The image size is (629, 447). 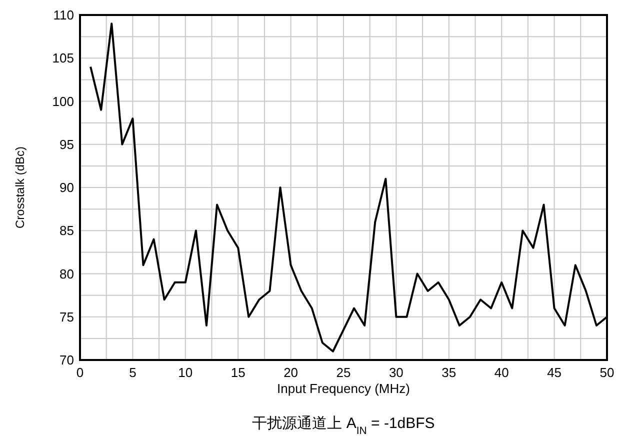 What do you see at coordinates (449, 372) in the screenshot?
I see `x-tick-label: 35` at bounding box center [449, 372].